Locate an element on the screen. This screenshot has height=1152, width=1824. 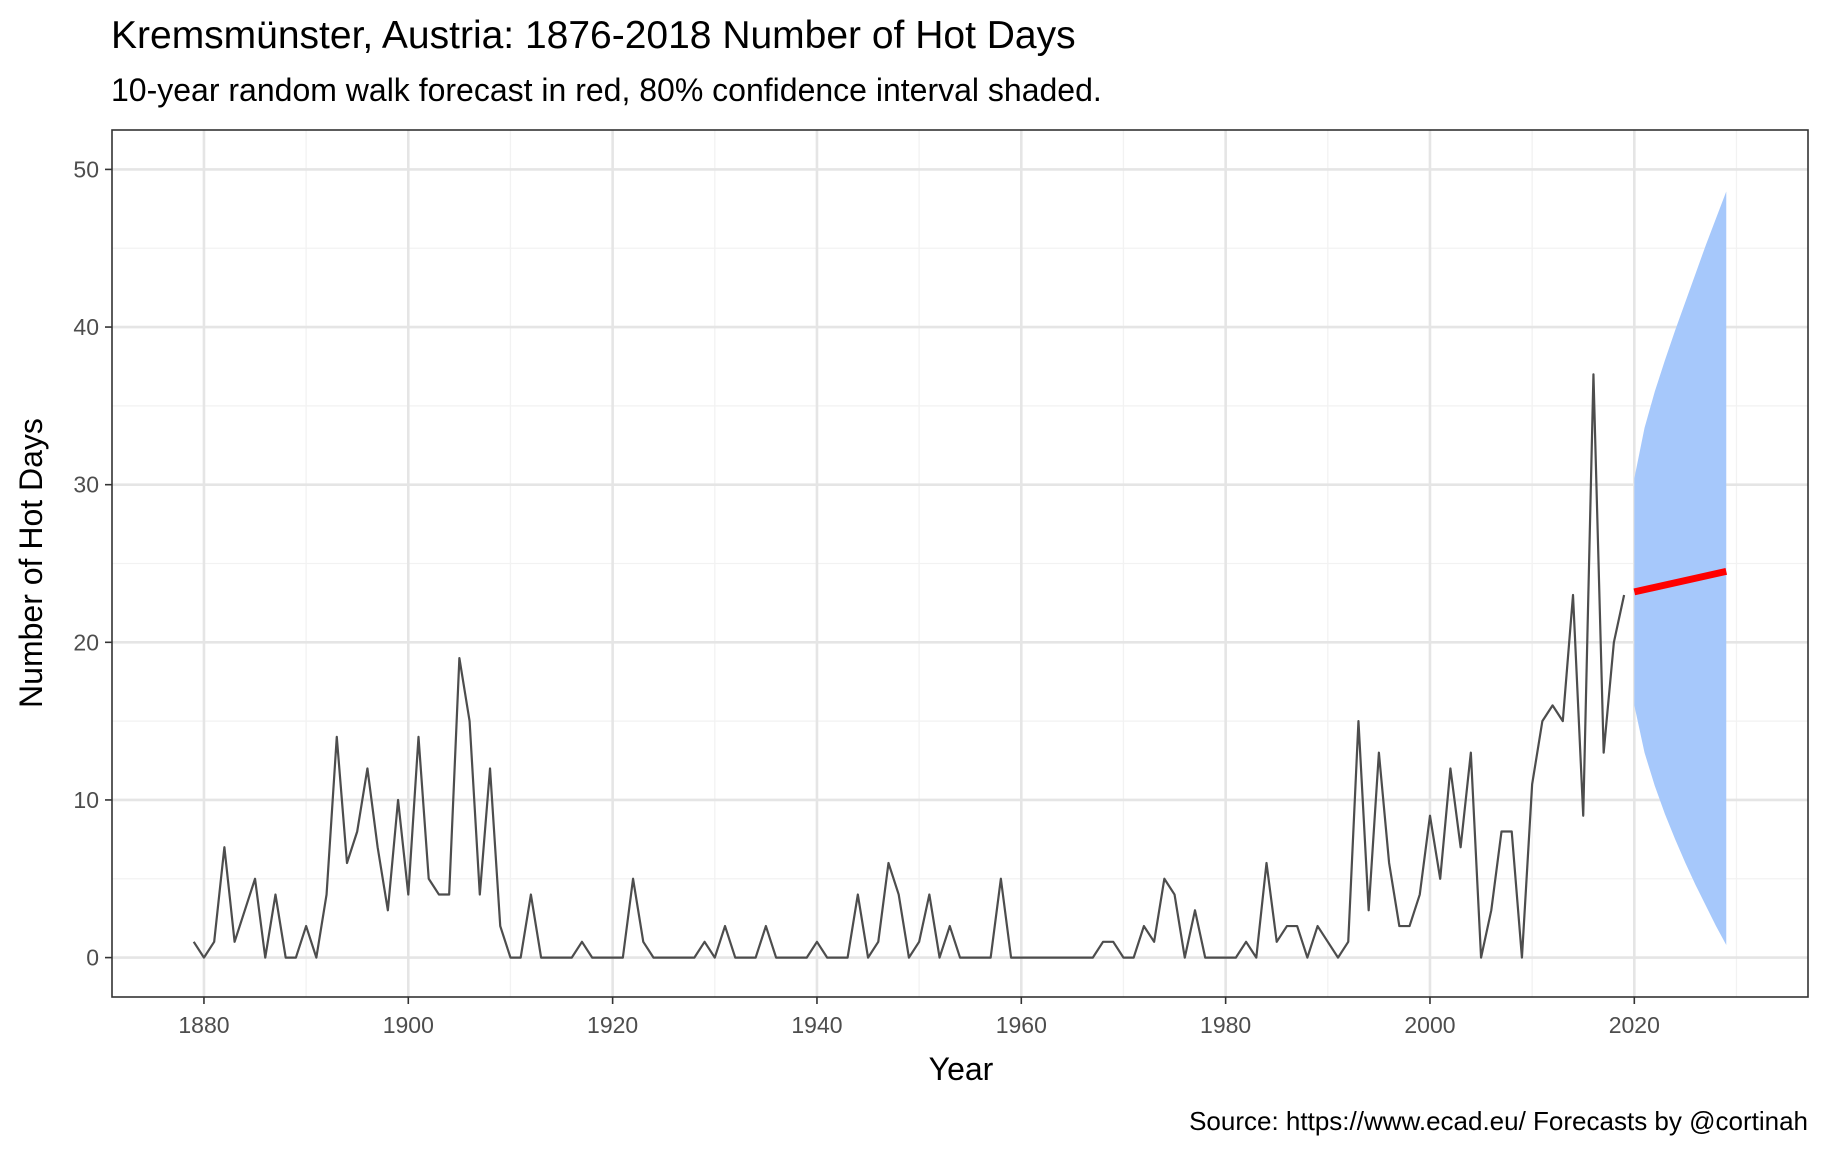
x-tick-label: 1880 is located at coordinates (203, 1025).